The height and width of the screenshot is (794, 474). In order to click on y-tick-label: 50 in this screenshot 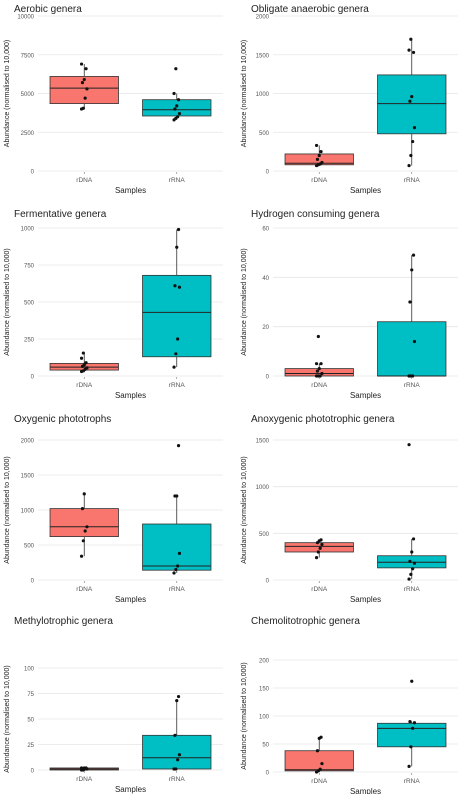, I will do `click(30, 721)`.